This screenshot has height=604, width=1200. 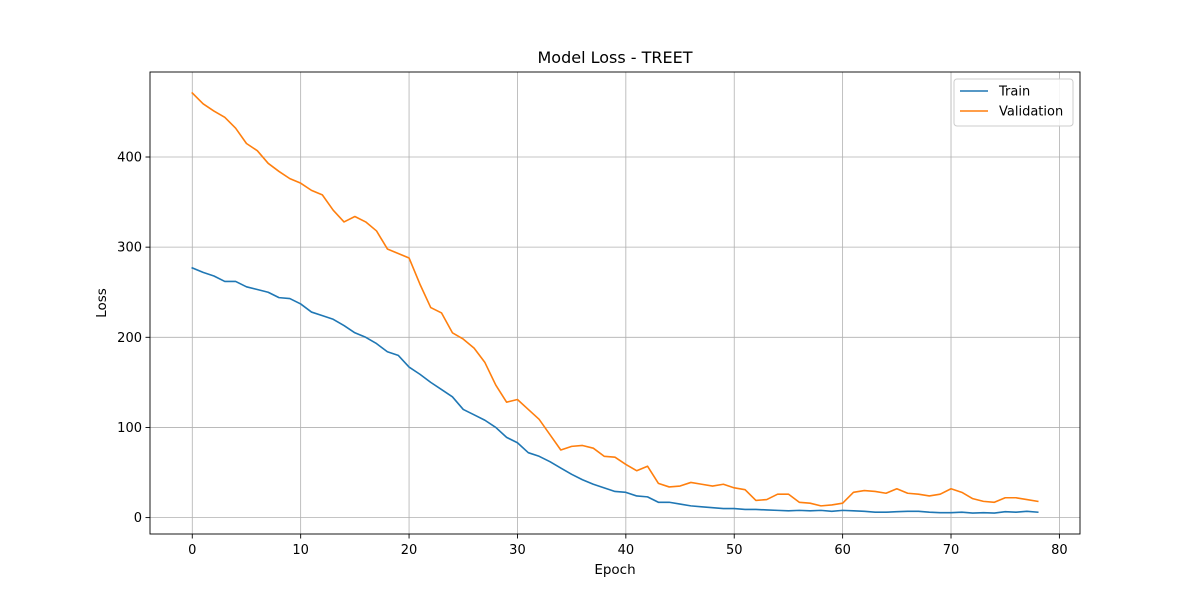 I want to click on x-tick-label: 20, so click(x=409, y=550).